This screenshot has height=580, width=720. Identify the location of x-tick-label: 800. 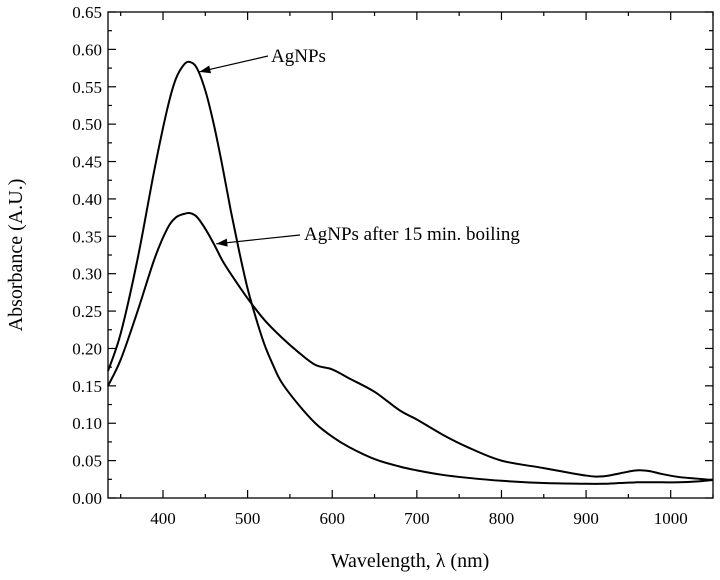
(502, 518).